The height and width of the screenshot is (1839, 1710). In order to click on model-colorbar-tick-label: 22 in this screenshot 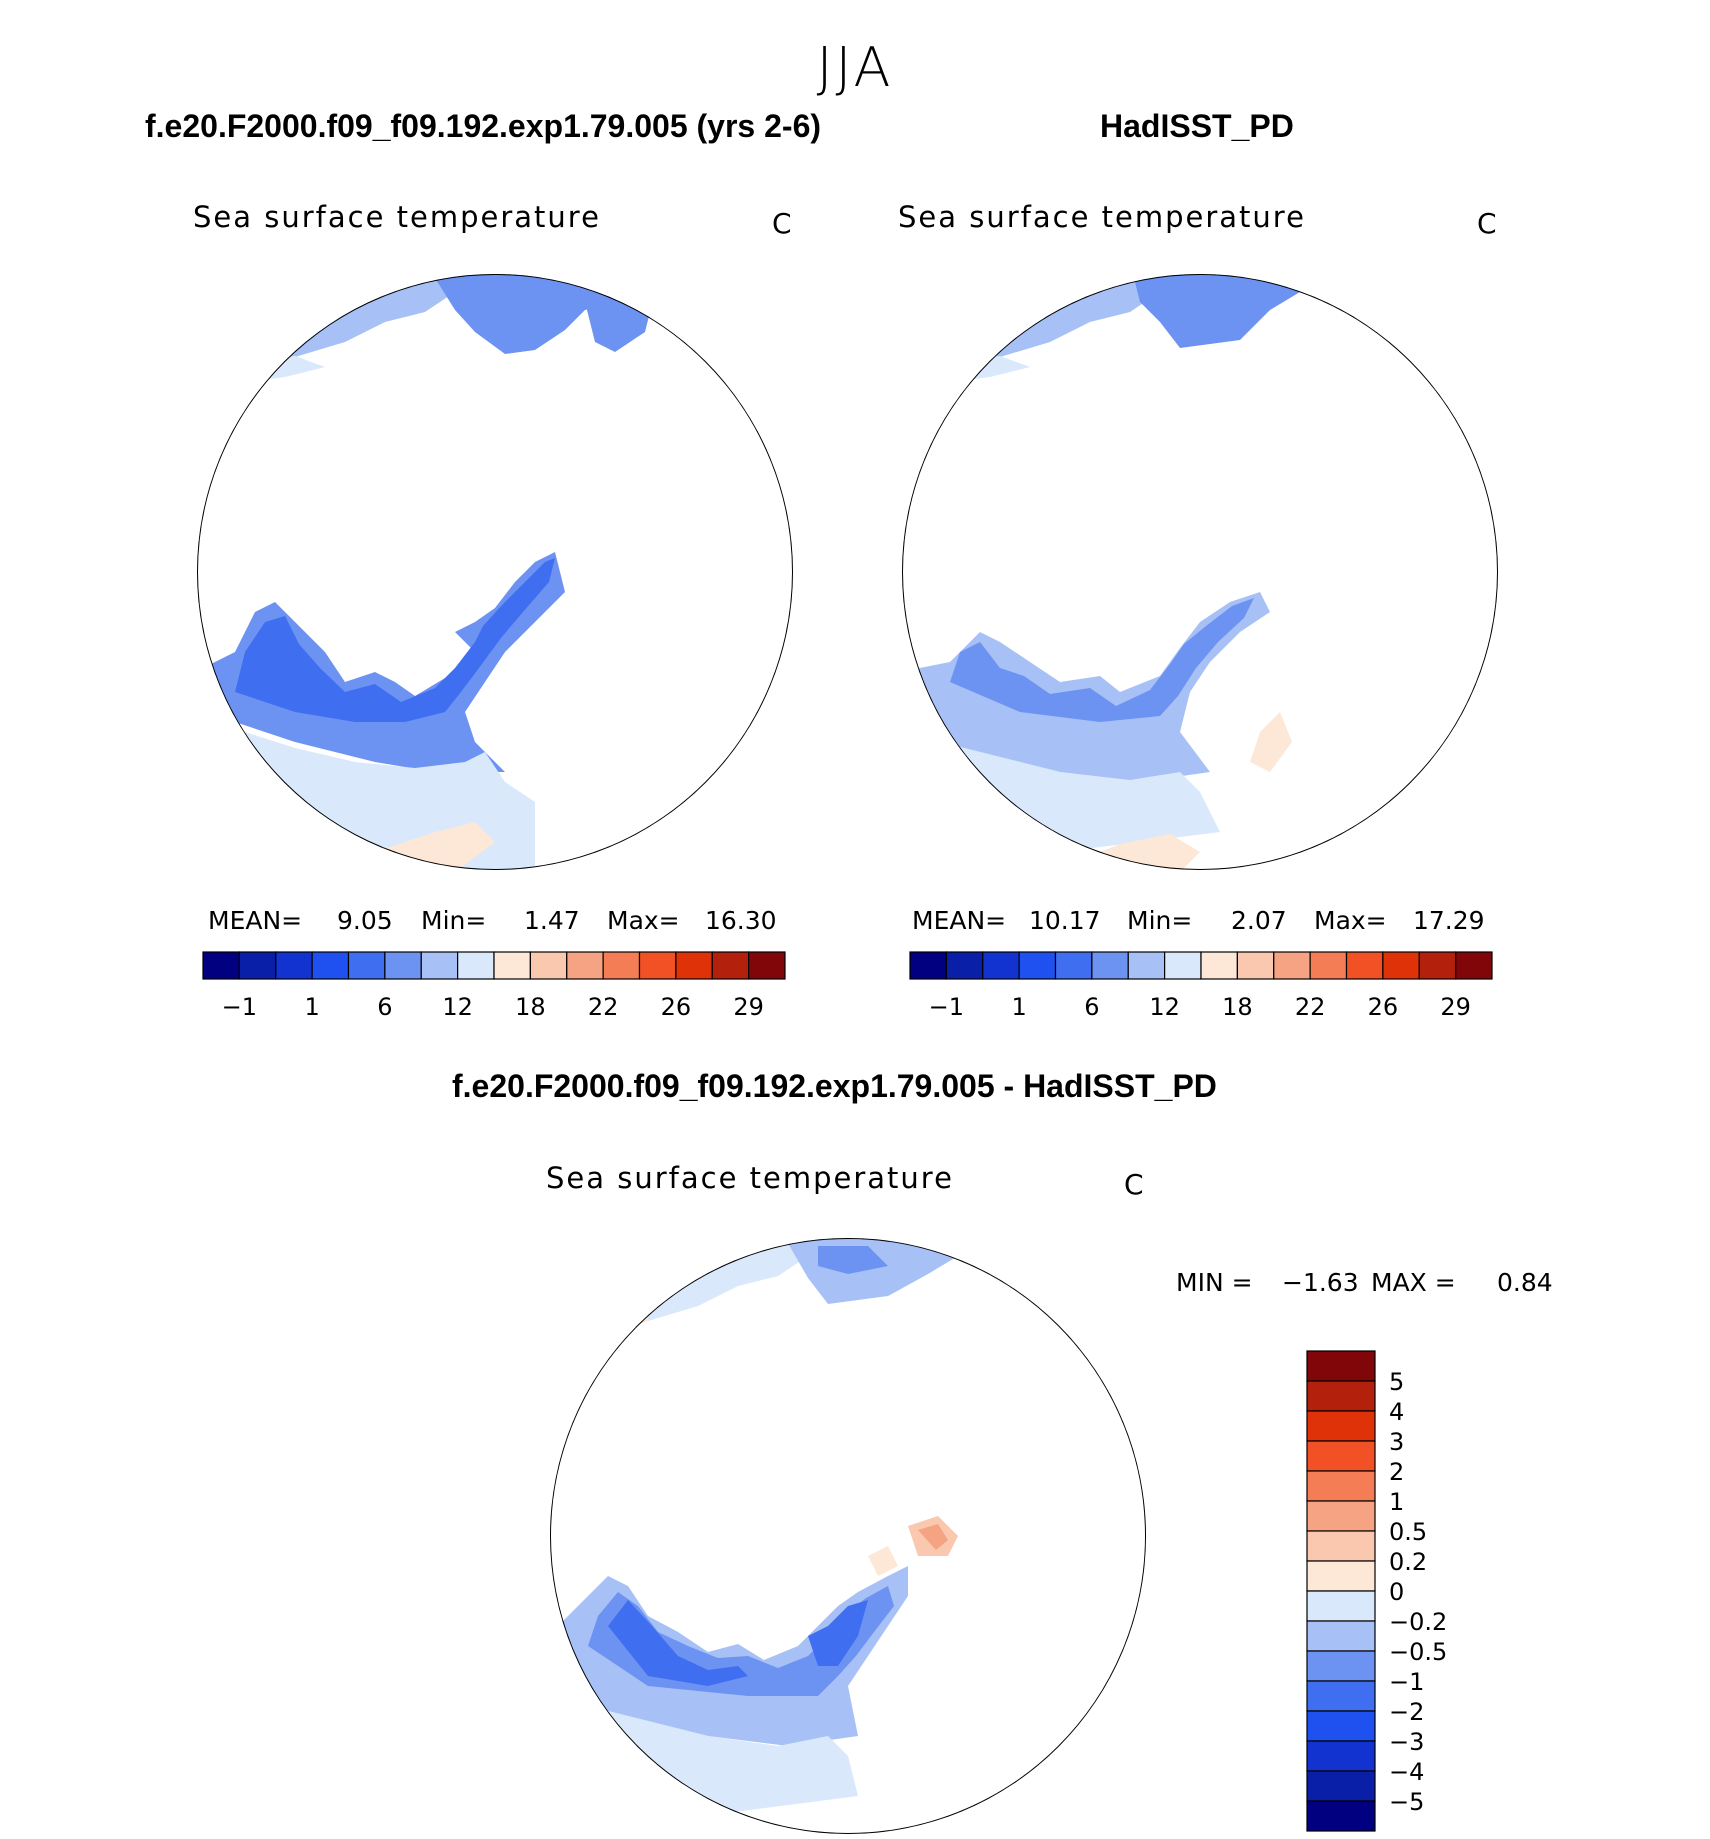, I will do `click(603, 1007)`.